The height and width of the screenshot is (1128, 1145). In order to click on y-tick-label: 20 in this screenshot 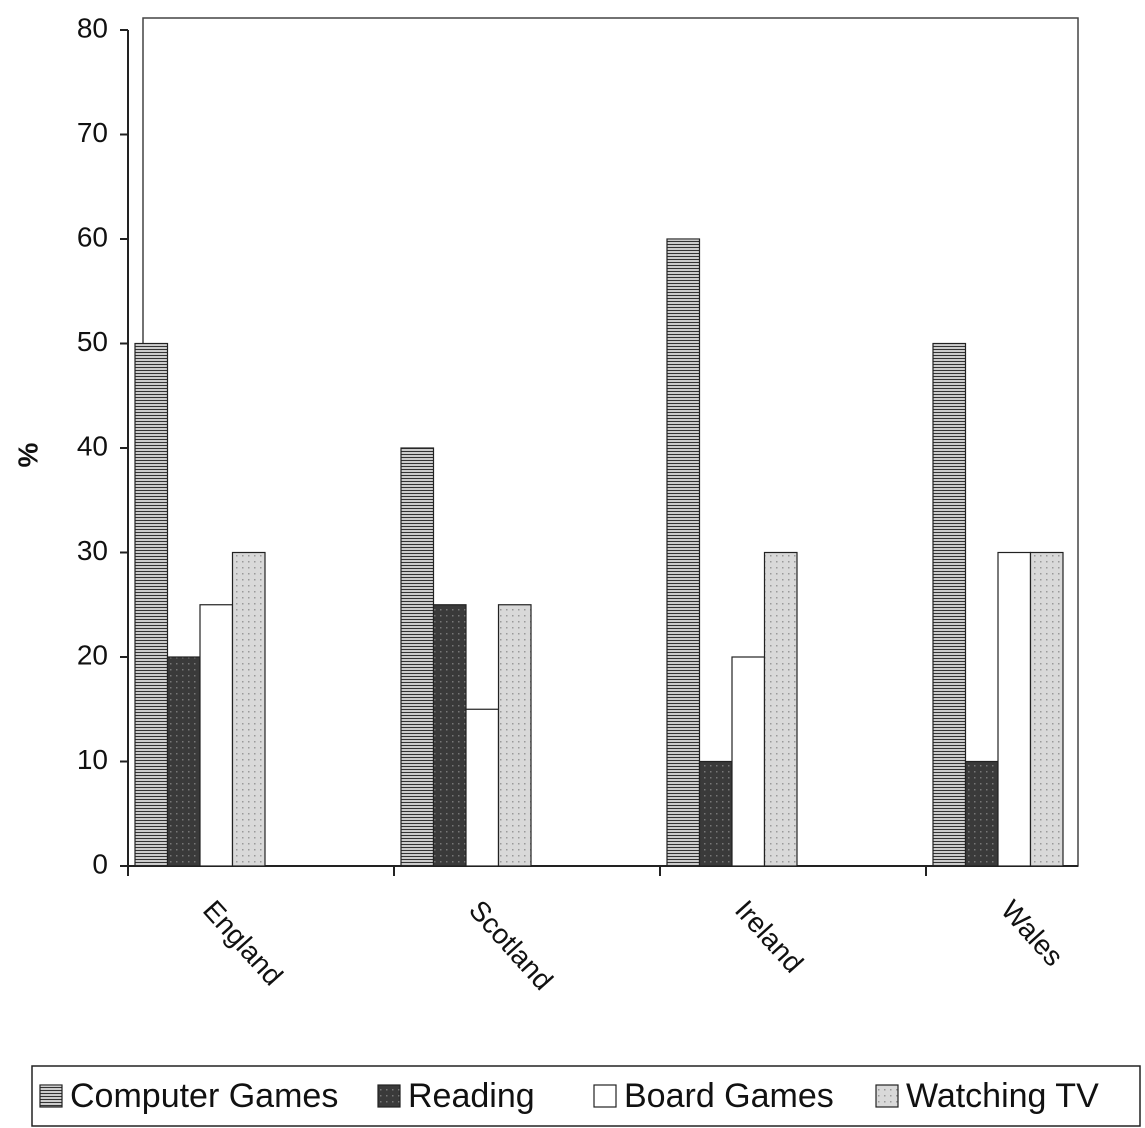, I will do `click(92, 654)`.